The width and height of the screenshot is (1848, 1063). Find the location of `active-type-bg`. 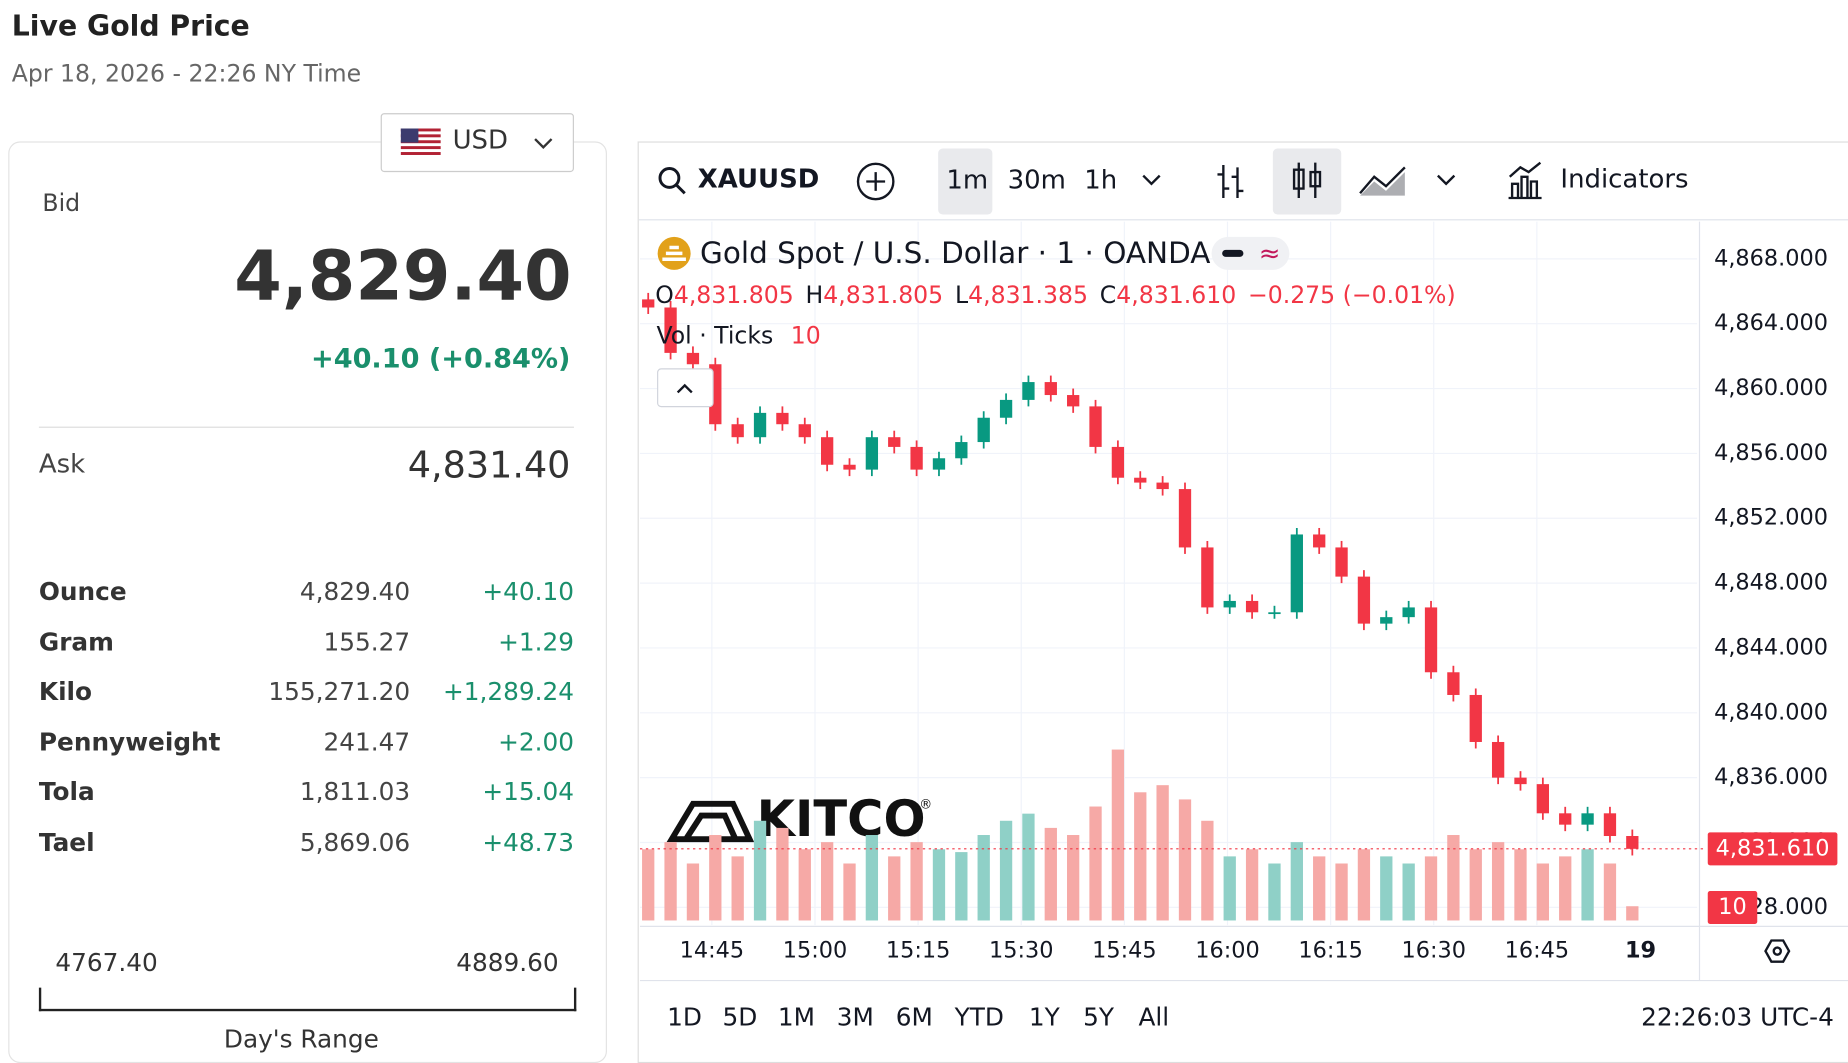

active-type-bg is located at coordinates (1307, 181).